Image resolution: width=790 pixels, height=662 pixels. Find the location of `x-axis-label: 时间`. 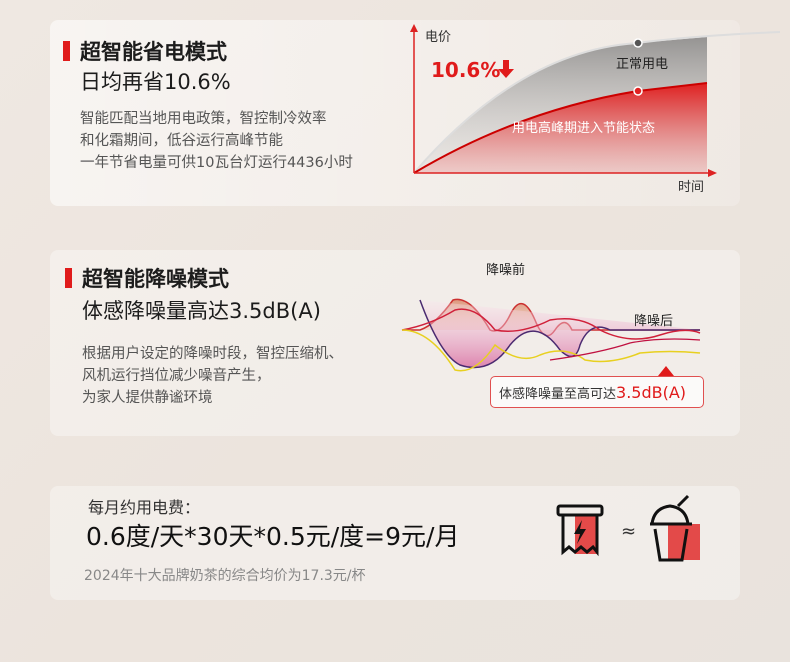

x-axis-label: 时间 is located at coordinates (691, 187).